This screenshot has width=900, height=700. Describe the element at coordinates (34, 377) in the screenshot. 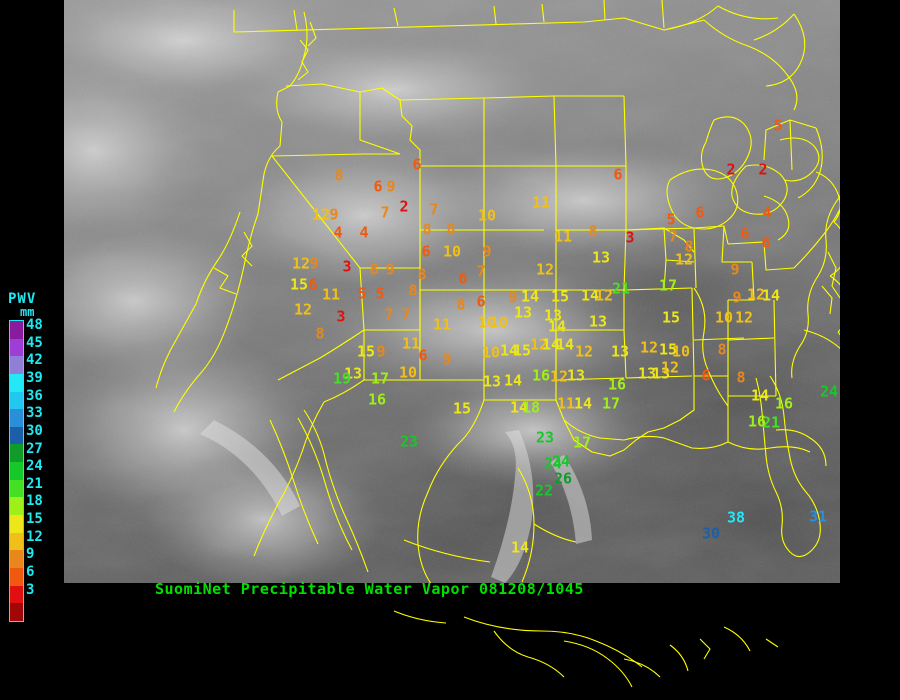

I see `legend-tick-39: 39` at that location.